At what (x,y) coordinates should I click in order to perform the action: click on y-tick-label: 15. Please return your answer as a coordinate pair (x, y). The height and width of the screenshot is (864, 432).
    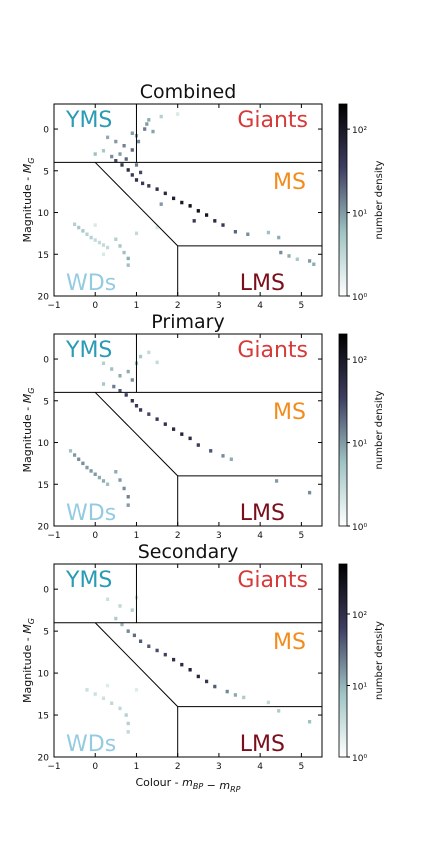
    Looking at the image, I should click on (43, 486).